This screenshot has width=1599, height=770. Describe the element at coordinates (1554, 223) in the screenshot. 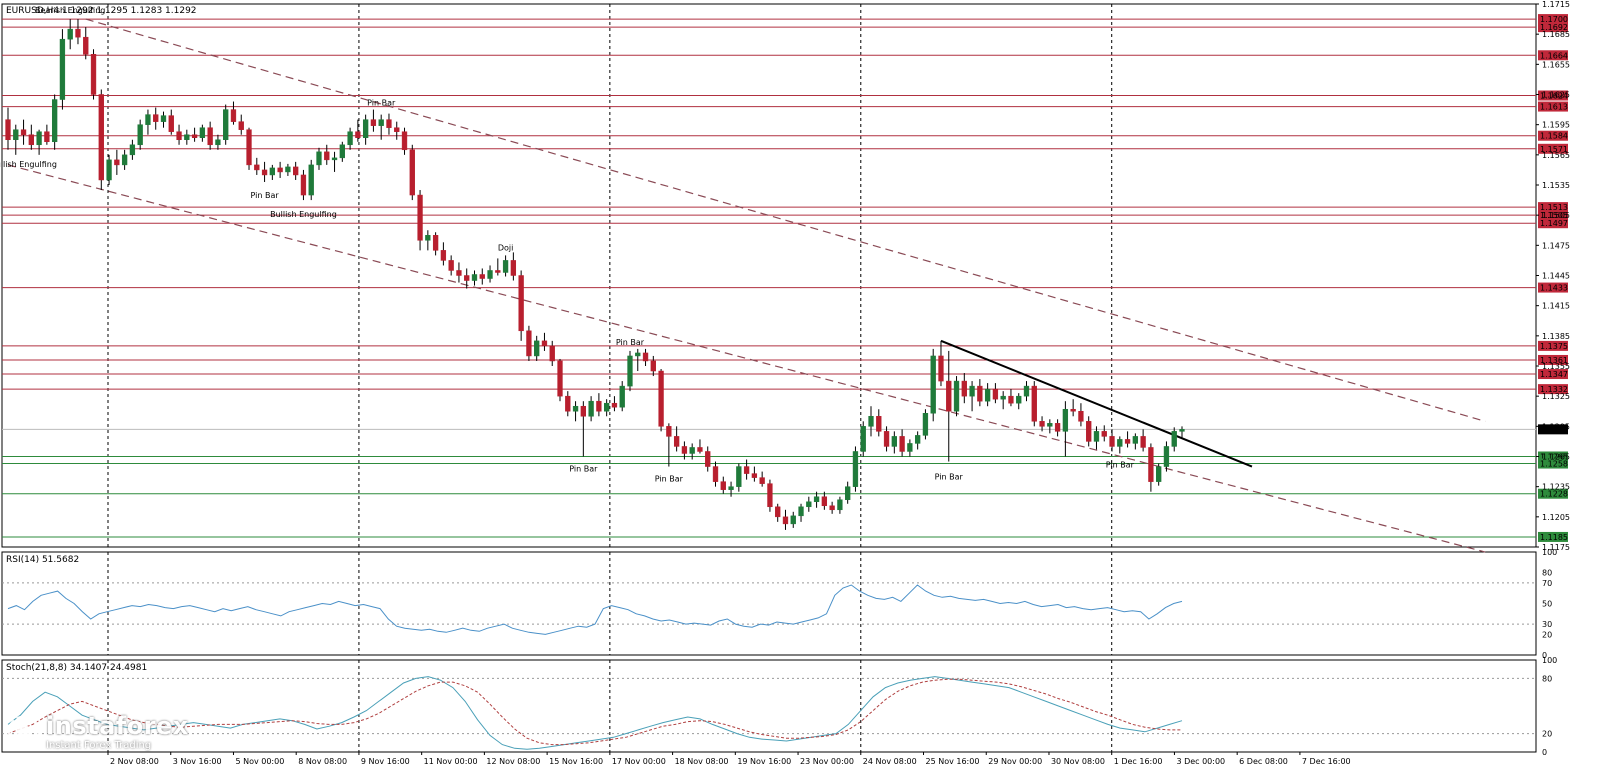

I see `level-tag-text: 1.1497` at that location.